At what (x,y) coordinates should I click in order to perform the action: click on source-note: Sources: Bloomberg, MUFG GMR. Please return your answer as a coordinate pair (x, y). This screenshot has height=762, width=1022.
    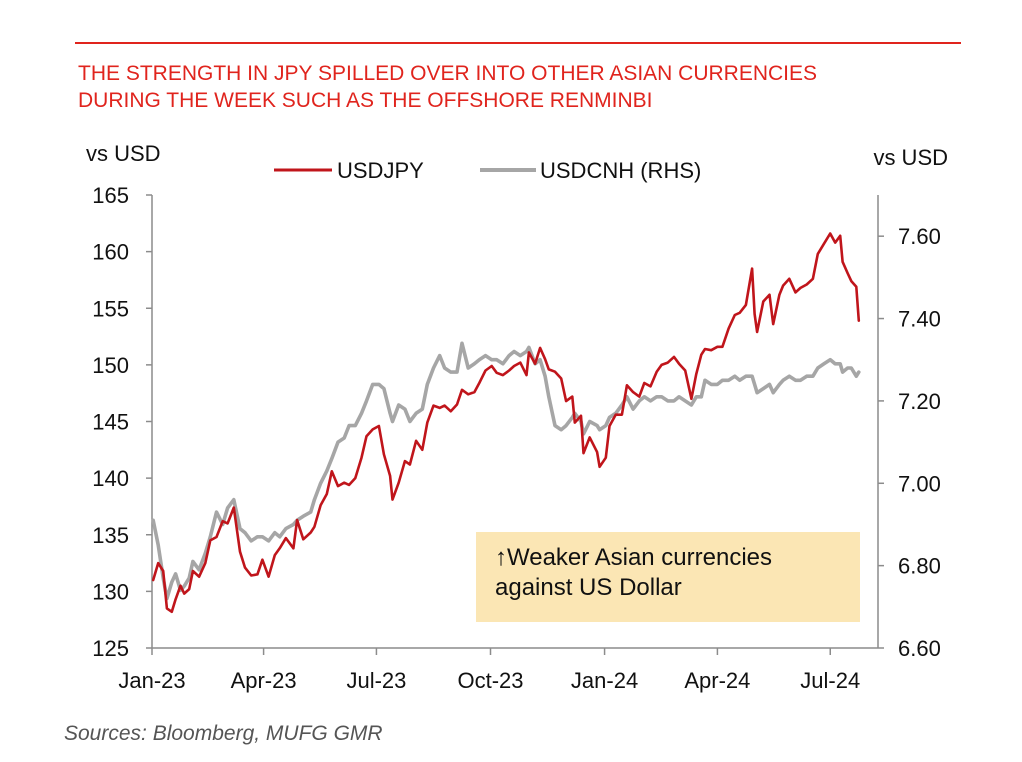
    Looking at the image, I should click on (223, 733).